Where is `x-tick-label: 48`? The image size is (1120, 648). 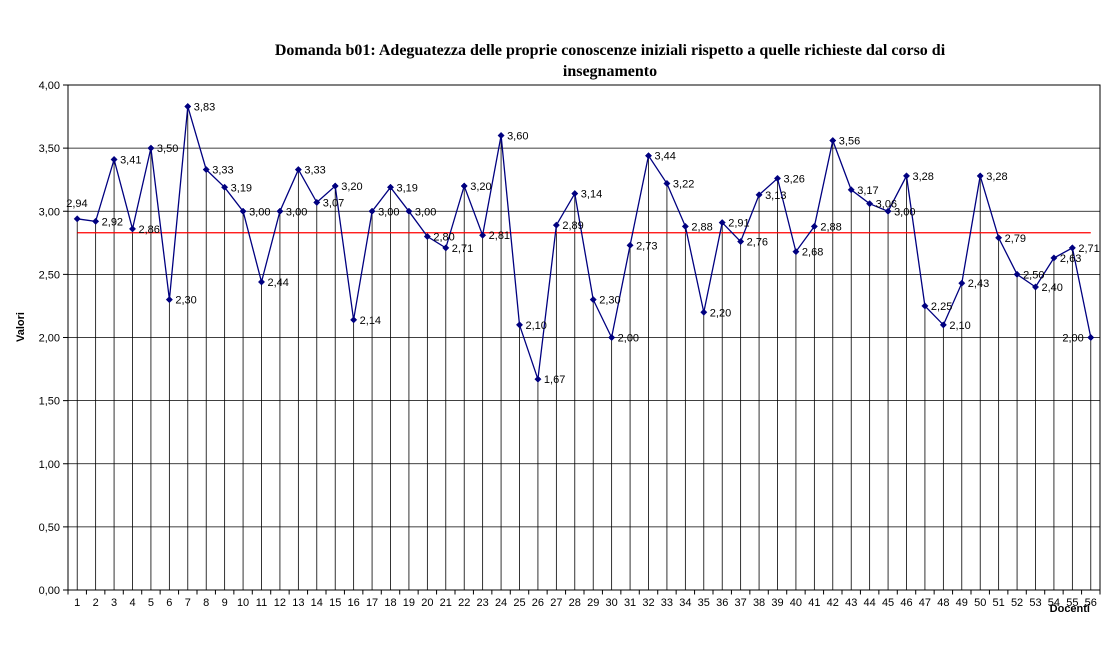 x-tick-label: 48 is located at coordinates (943, 603).